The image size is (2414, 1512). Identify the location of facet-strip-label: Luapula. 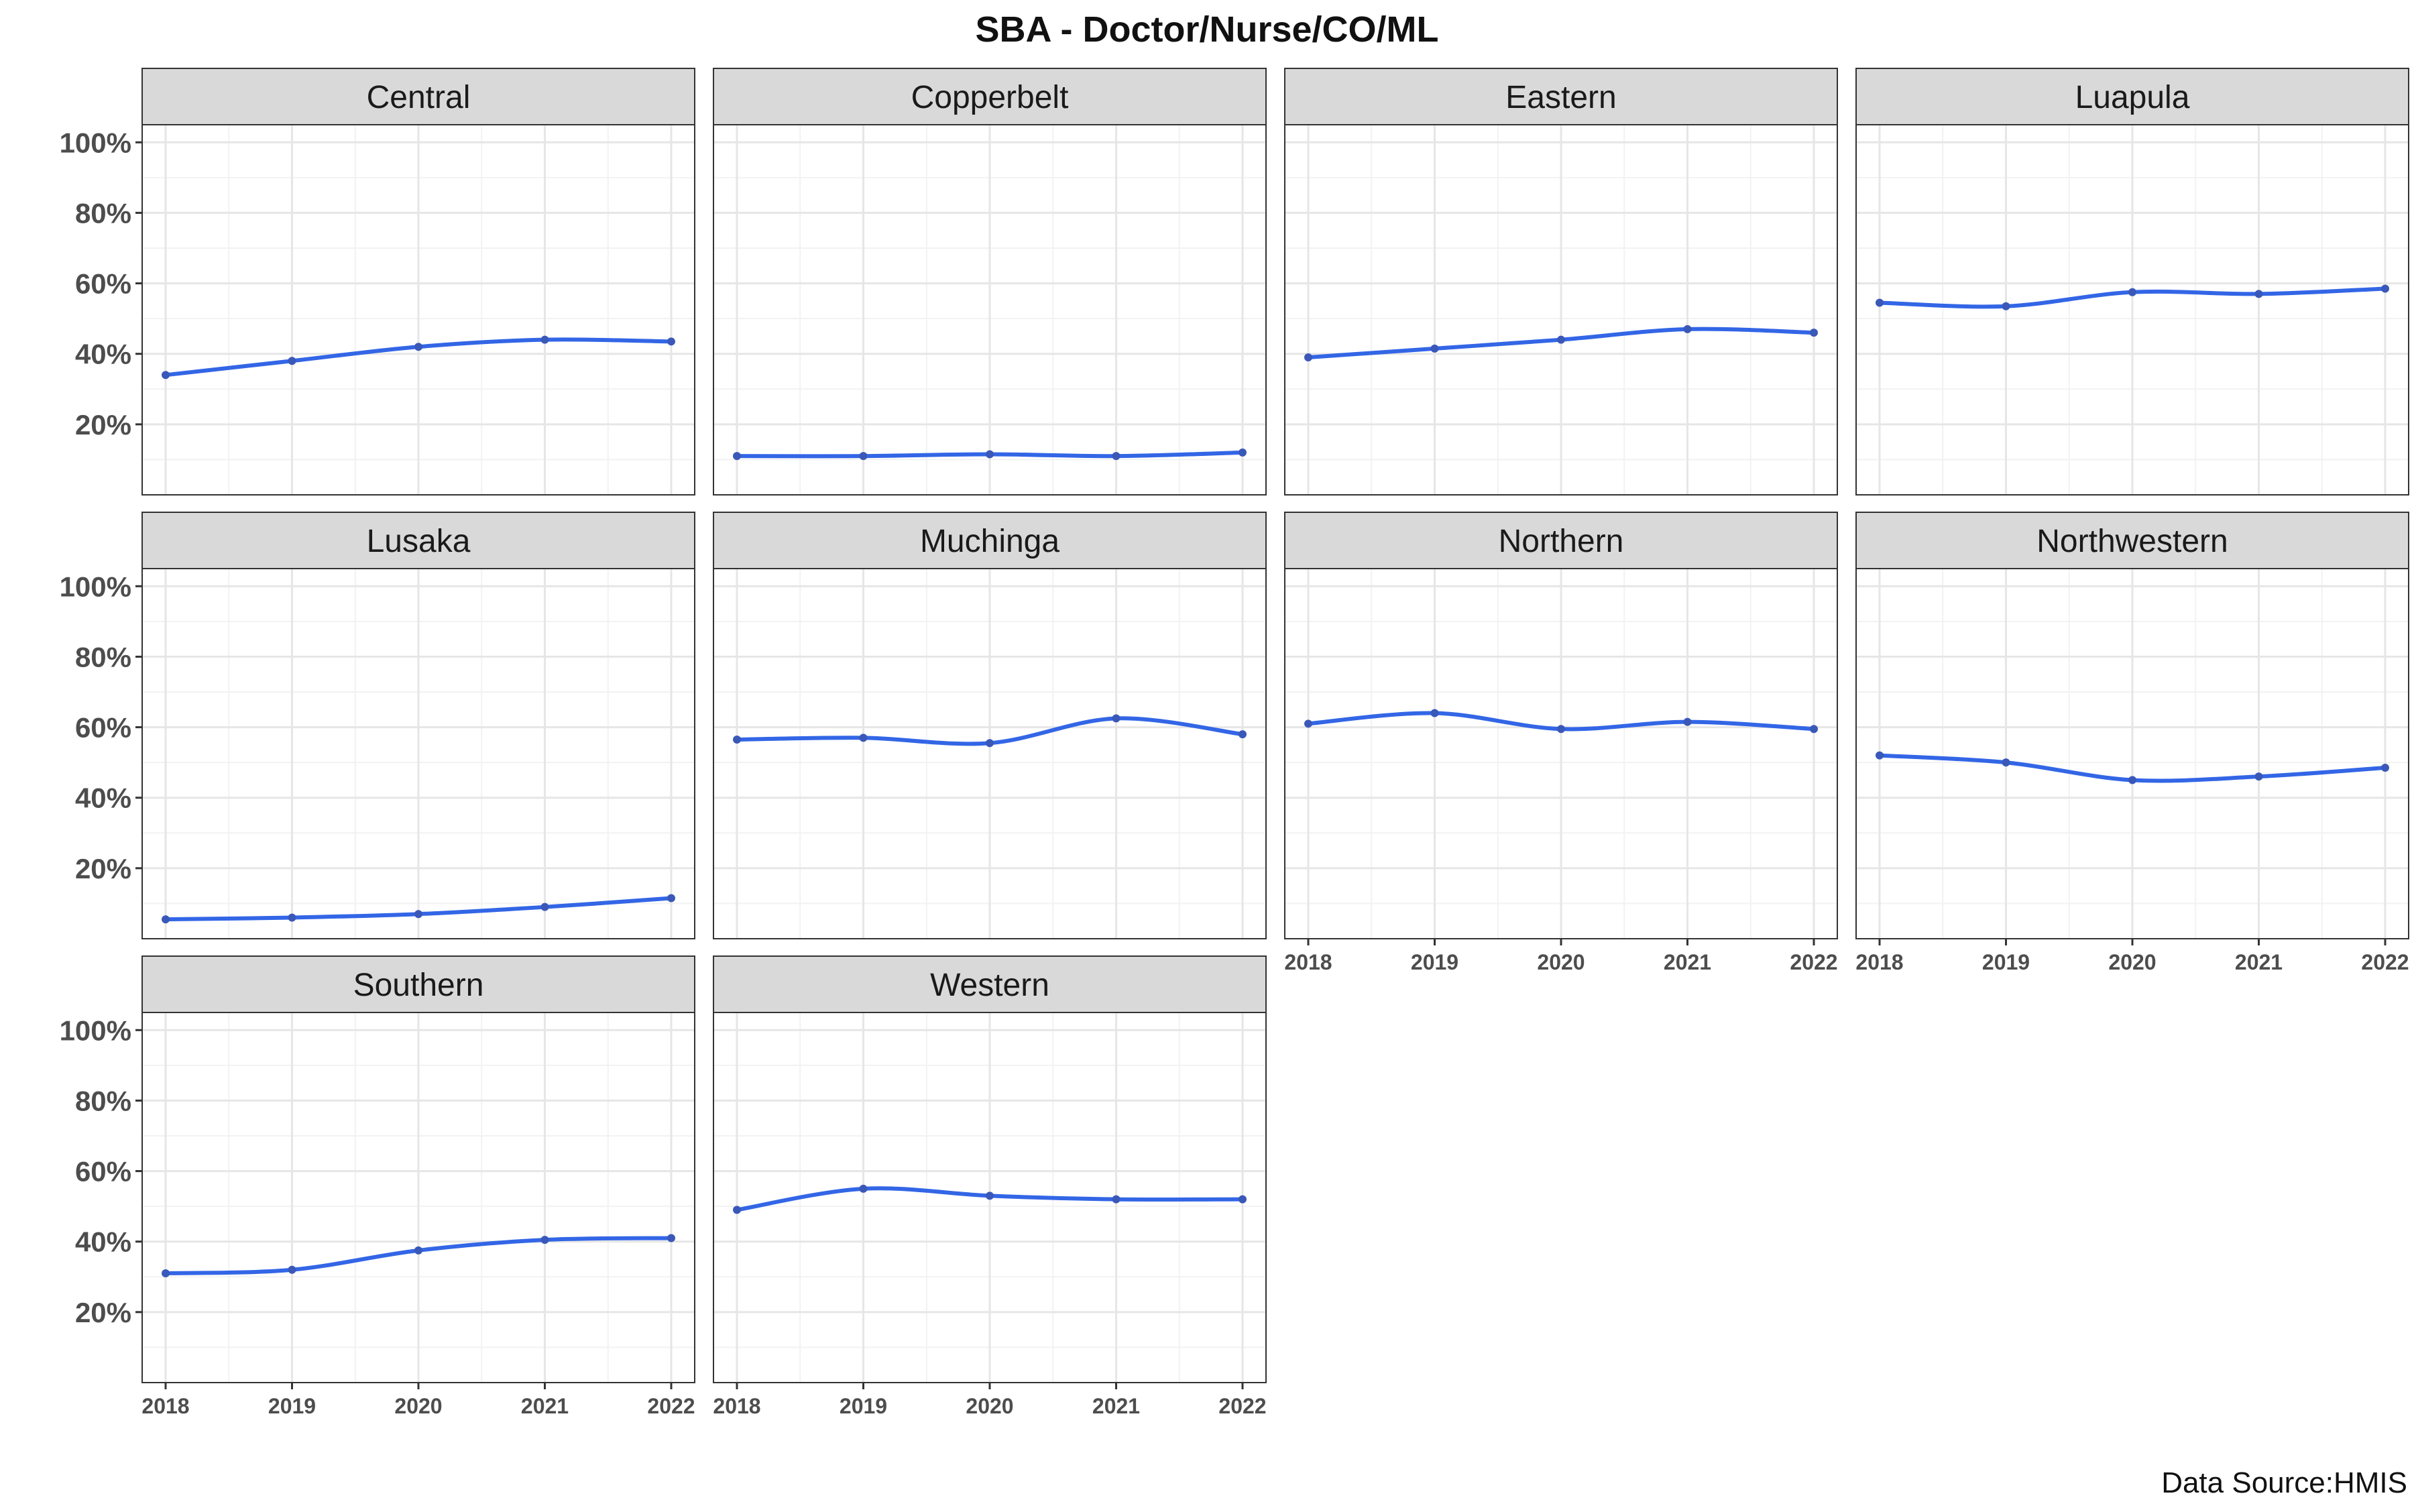
(2132, 97).